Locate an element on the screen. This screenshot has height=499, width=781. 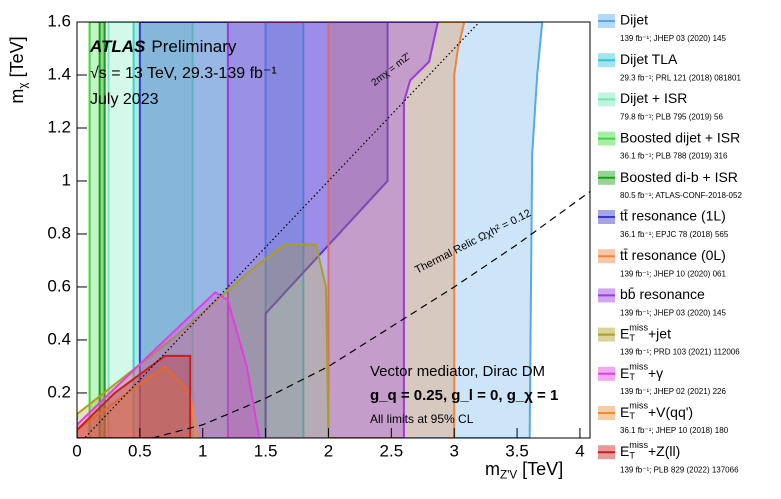
y-tick-label: 1.6 is located at coordinates (59, 20).